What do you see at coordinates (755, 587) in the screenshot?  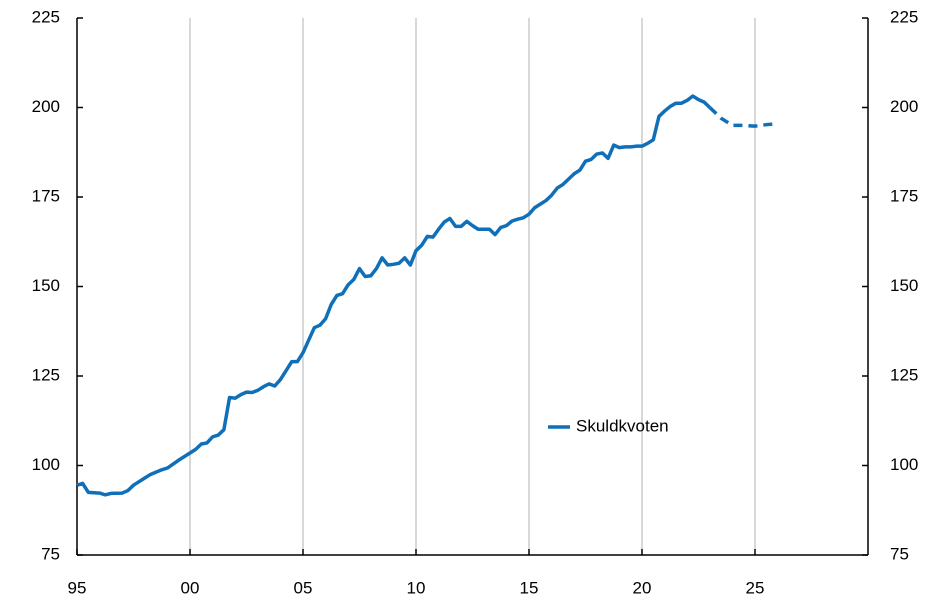 I see `x-tick-label: 25` at bounding box center [755, 587].